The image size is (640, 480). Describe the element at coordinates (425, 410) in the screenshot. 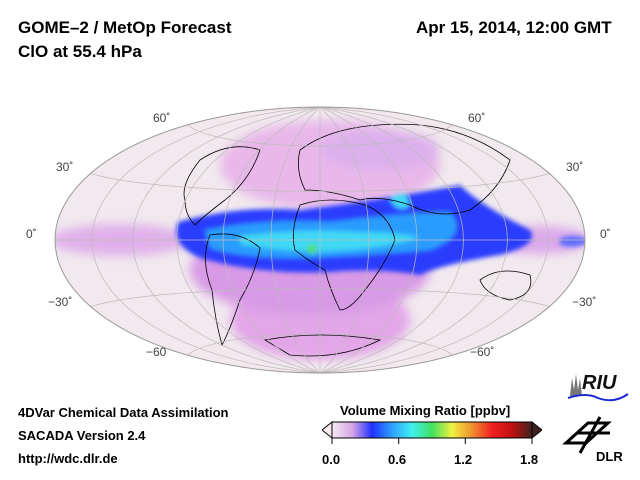

I see `colorbar-title: Volume Mixing Ratio [ppbv]` at that location.